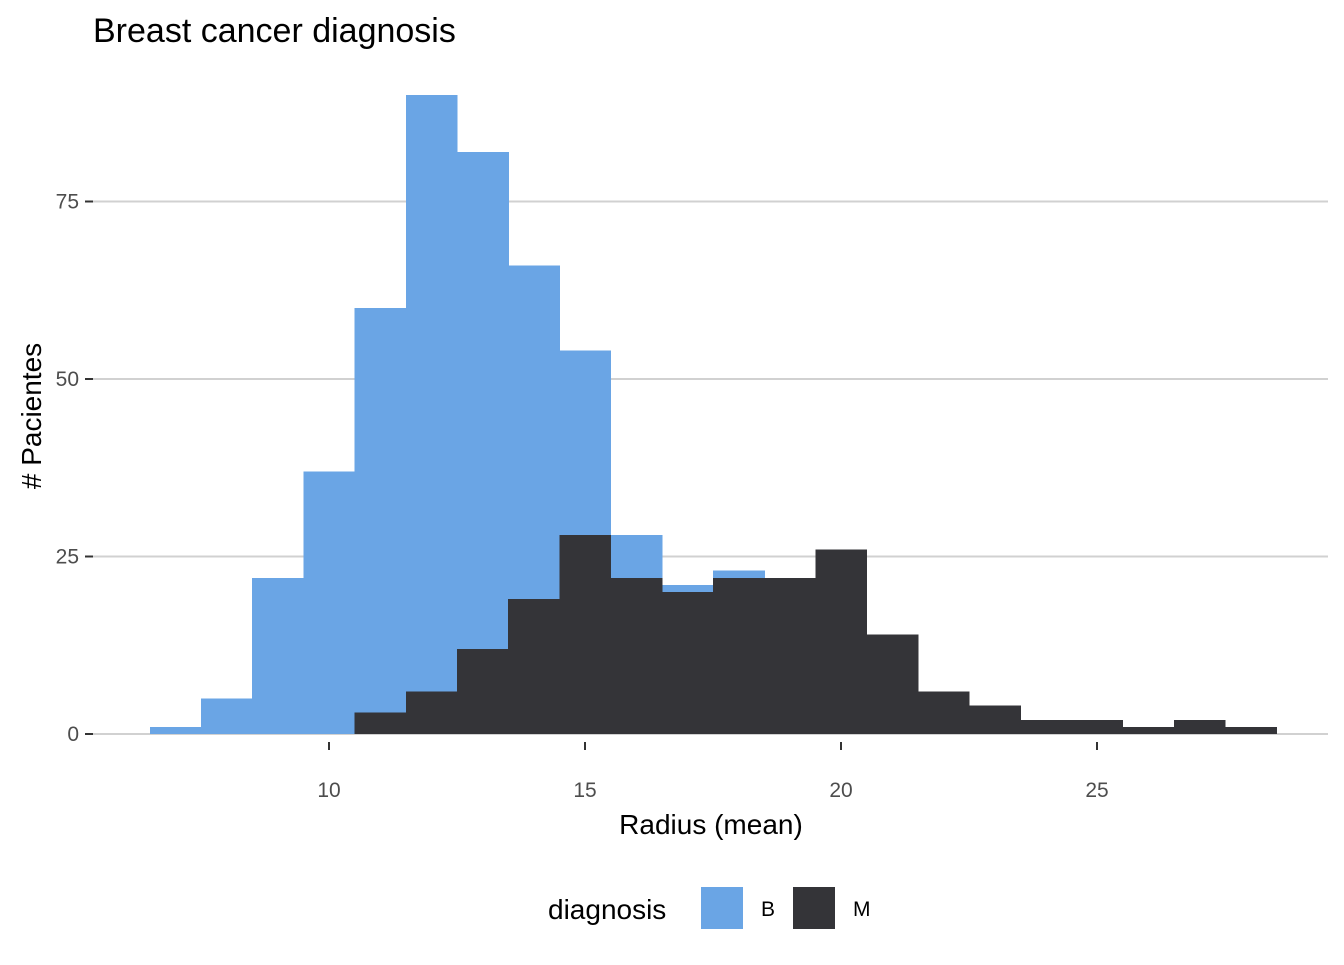 The image size is (1344, 965). What do you see at coordinates (636, 655) in the screenshot?
I see `bar-M-15.5` at bounding box center [636, 655].